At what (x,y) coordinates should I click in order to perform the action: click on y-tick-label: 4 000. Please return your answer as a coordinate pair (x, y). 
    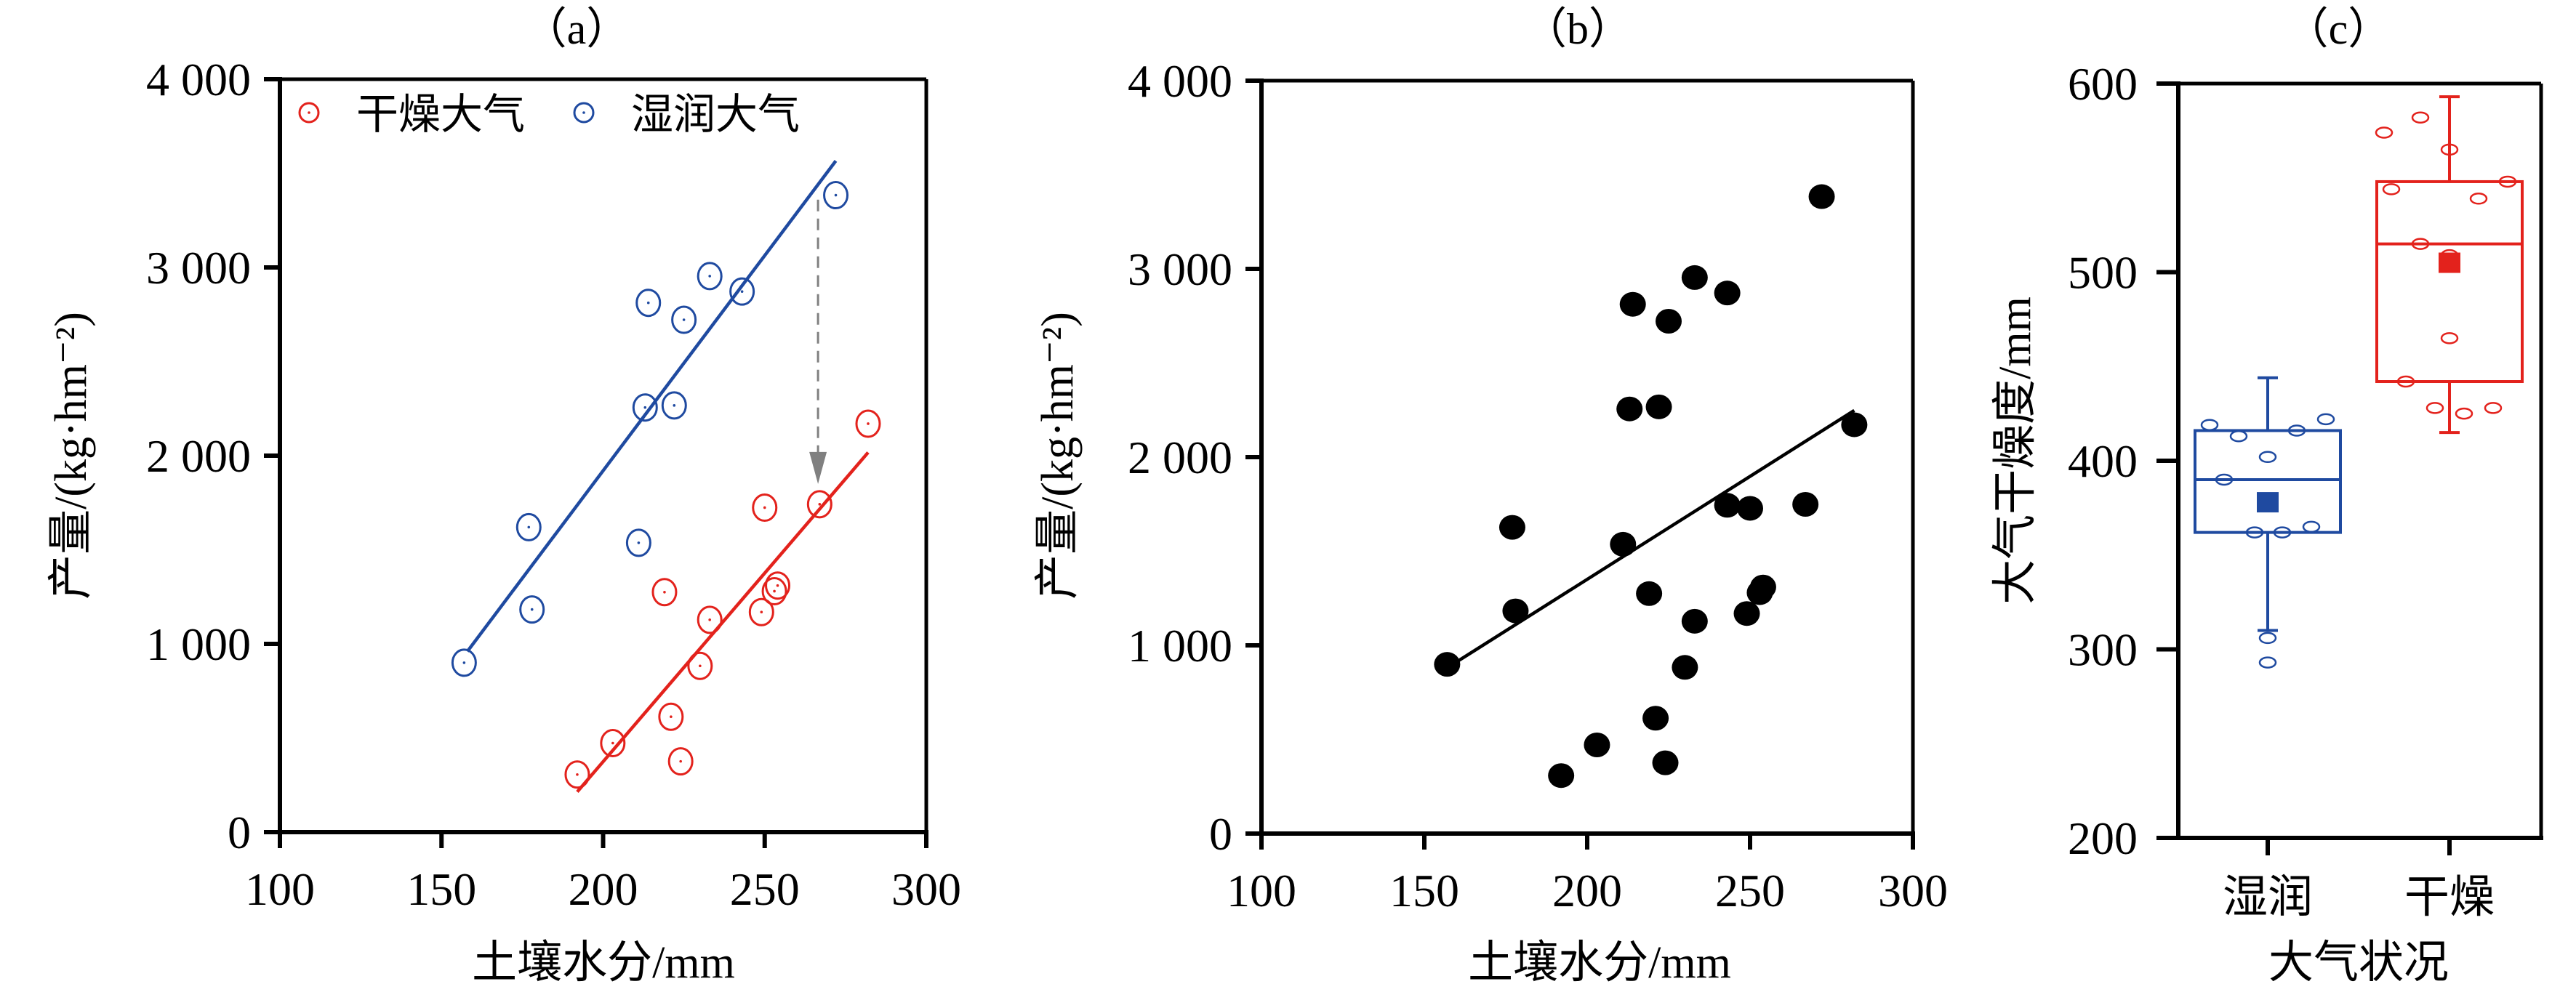
    Looking at the image, I should click on (1180, 81).